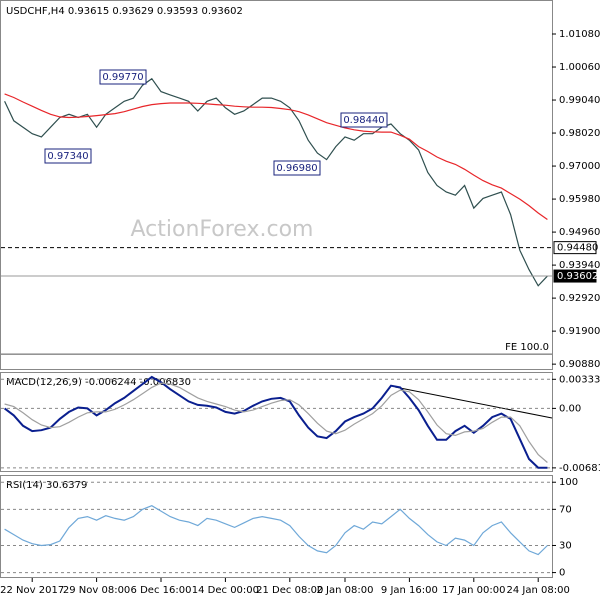 Image resolution: width=600 pixels, height=604 pixels. I want to click on fe-label: FE 100.0, so click(527, 347).